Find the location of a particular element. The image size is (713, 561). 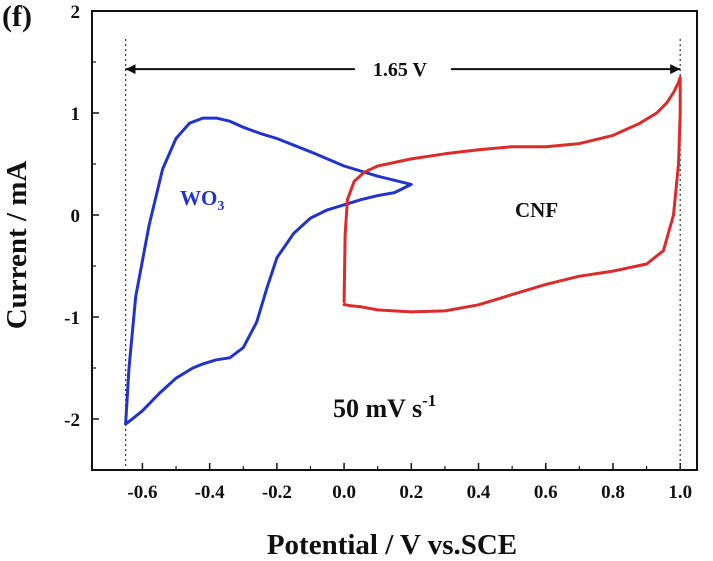

wo3-annotation-subscript: 3 is located at coordinates (220, 206).